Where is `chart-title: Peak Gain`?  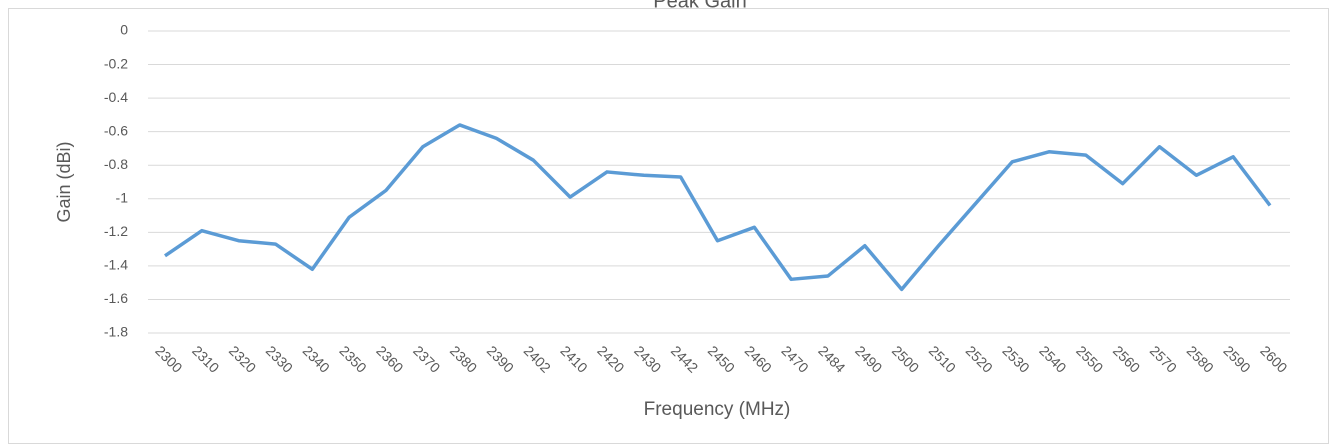 chart-title: Peak Gain is located at coordinates (699, 6).